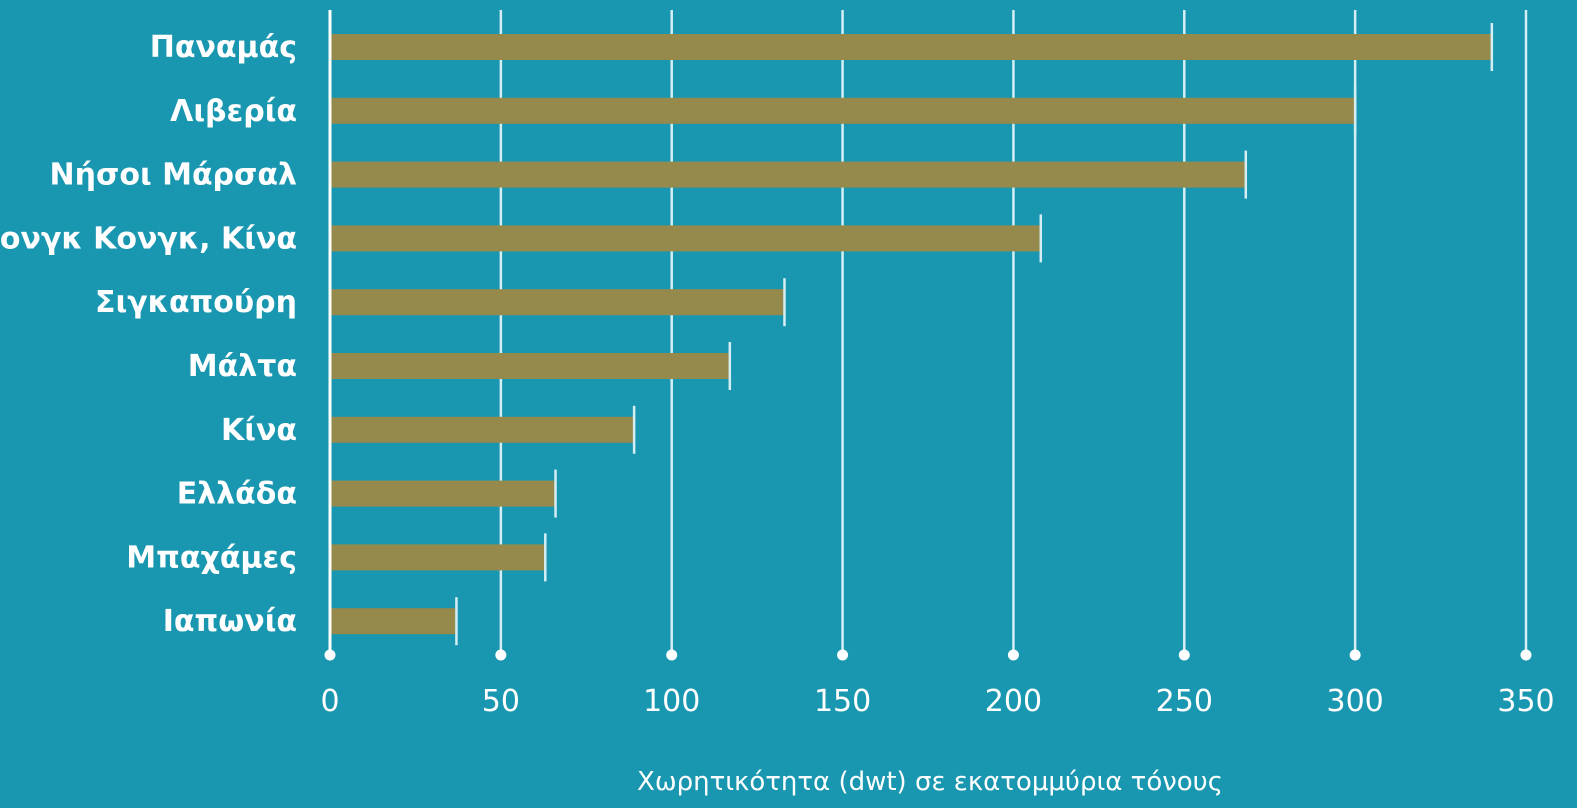 The height and width of the screenshot is (808, 1577). Describe the element at coordinates (937, 684) in the screenshot. I see `x-axis-ticks: 0 50 100 150 200 250 300 350` at that location.